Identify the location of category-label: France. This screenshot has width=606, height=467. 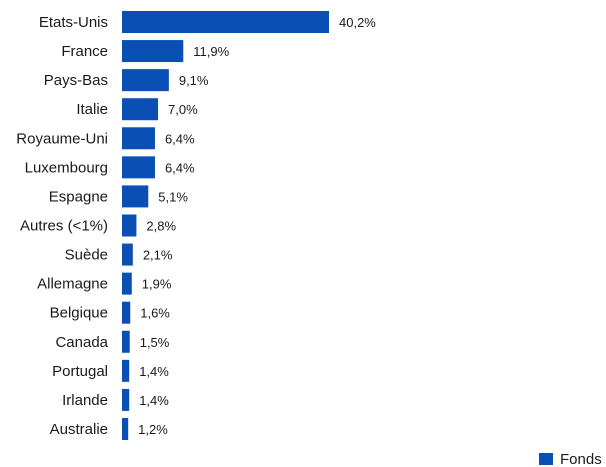
(84, 51).